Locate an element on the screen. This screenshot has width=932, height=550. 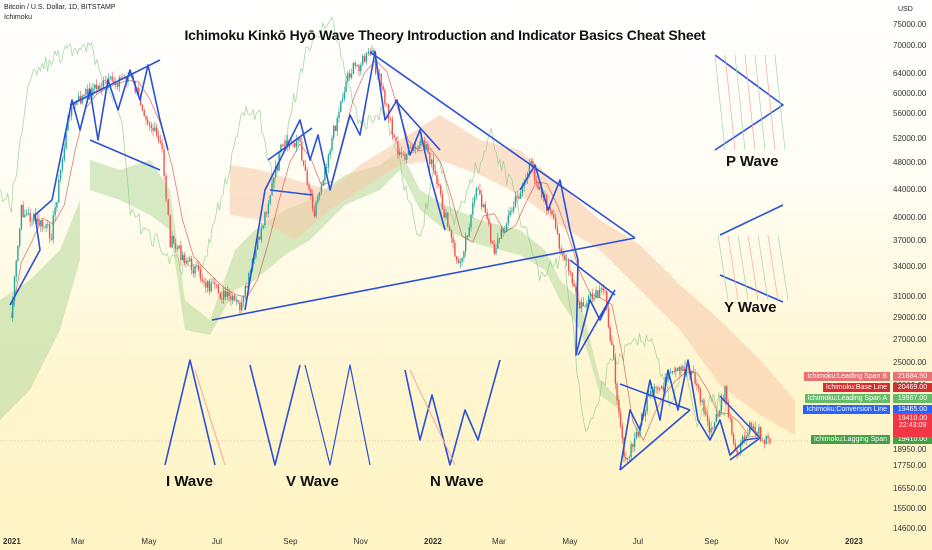
y-wave-diagram is located at coordinates (751, 220).